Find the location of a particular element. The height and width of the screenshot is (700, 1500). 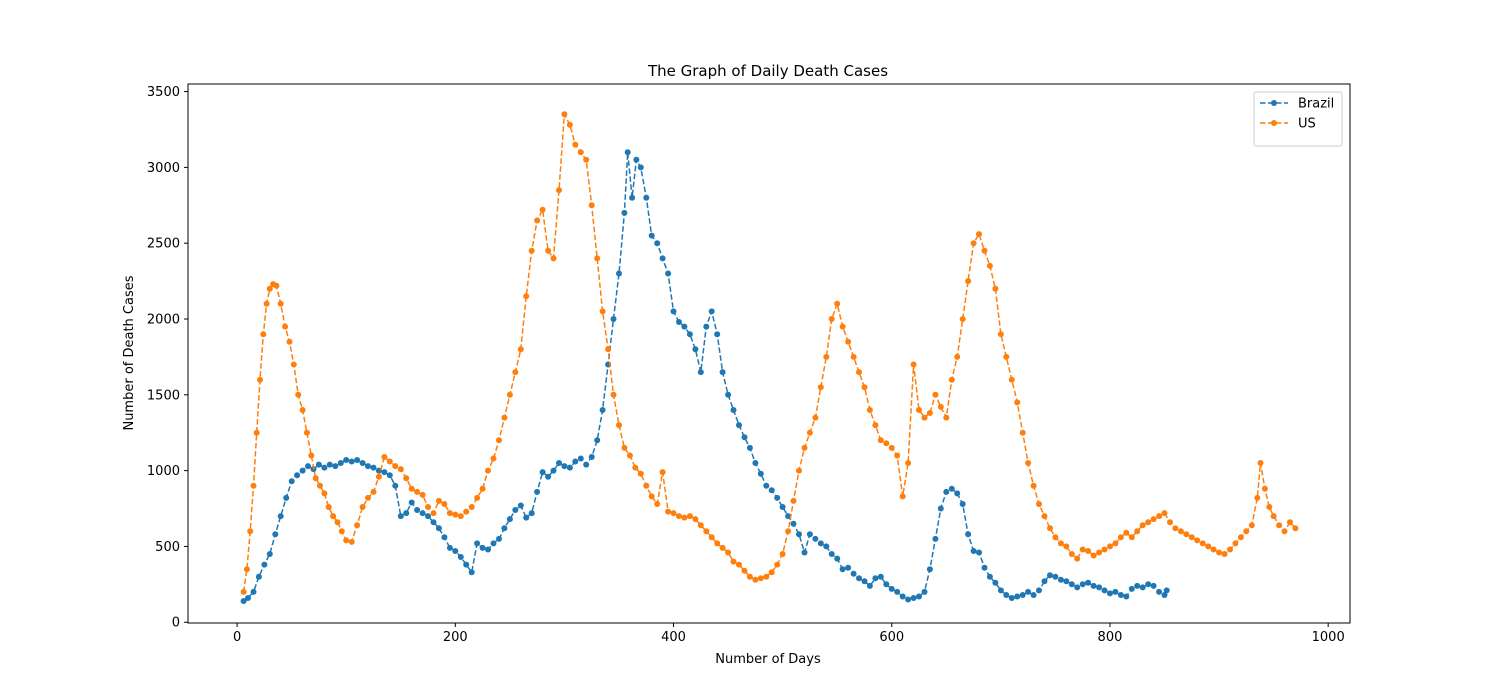

x-tick-label: 0 is located at coordinates (237, 637).